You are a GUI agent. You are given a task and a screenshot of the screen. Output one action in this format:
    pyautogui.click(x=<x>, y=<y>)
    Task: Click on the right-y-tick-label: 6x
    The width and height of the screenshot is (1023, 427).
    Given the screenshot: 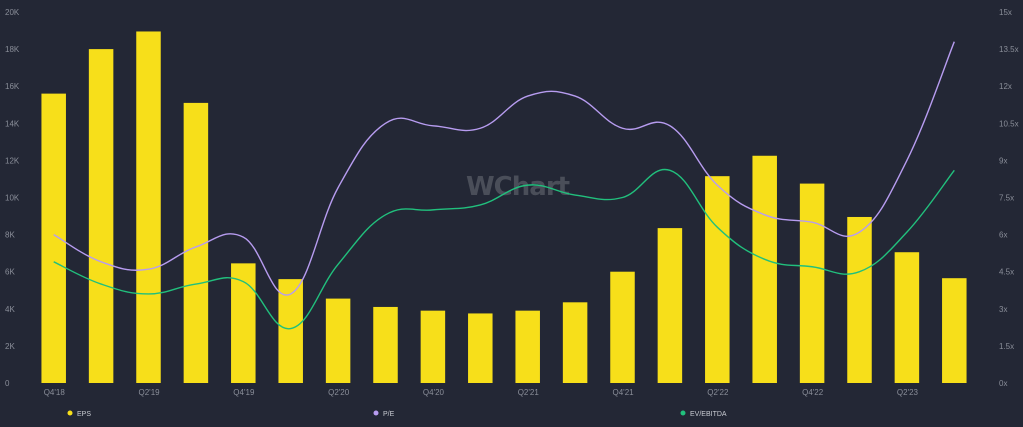 What is the action you would take?
    pyautogui.click(x=1003, y=235)
    